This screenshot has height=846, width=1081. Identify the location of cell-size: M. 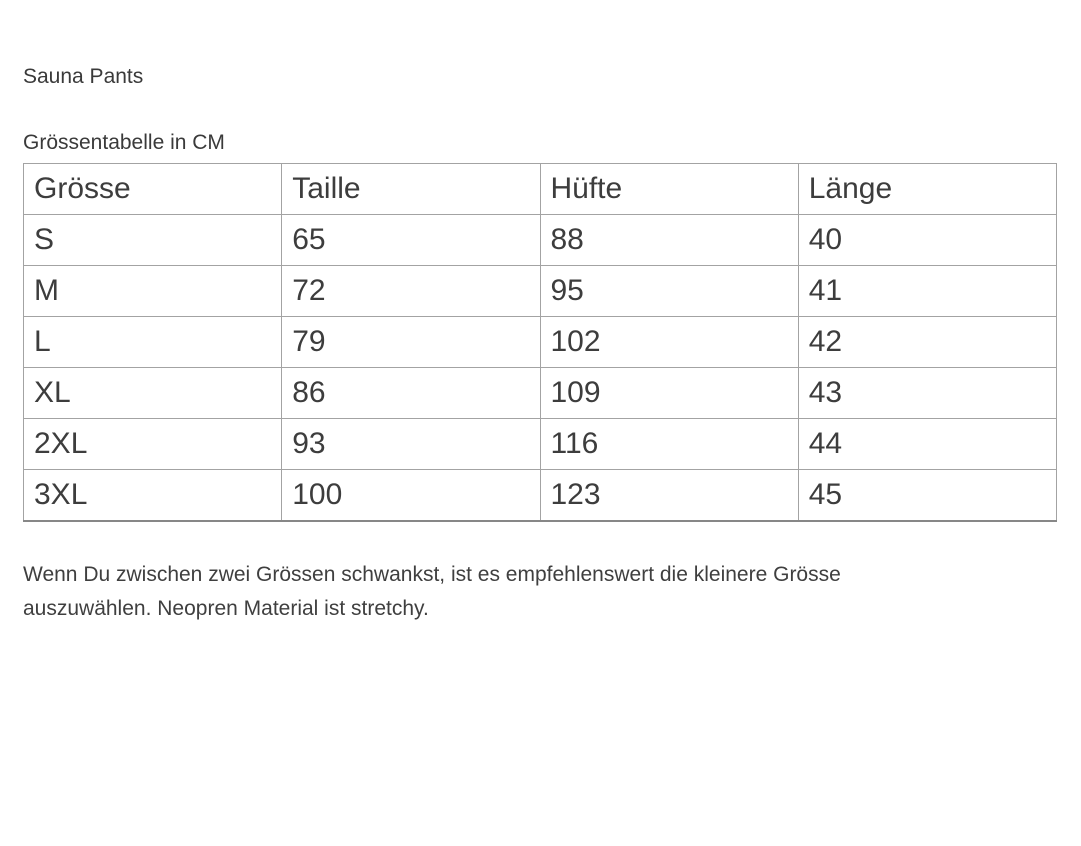
(152, 291).